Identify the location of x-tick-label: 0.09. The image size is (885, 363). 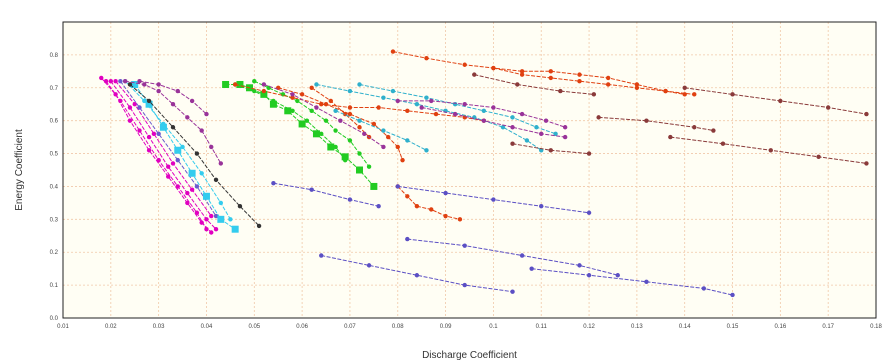
(446, 327).